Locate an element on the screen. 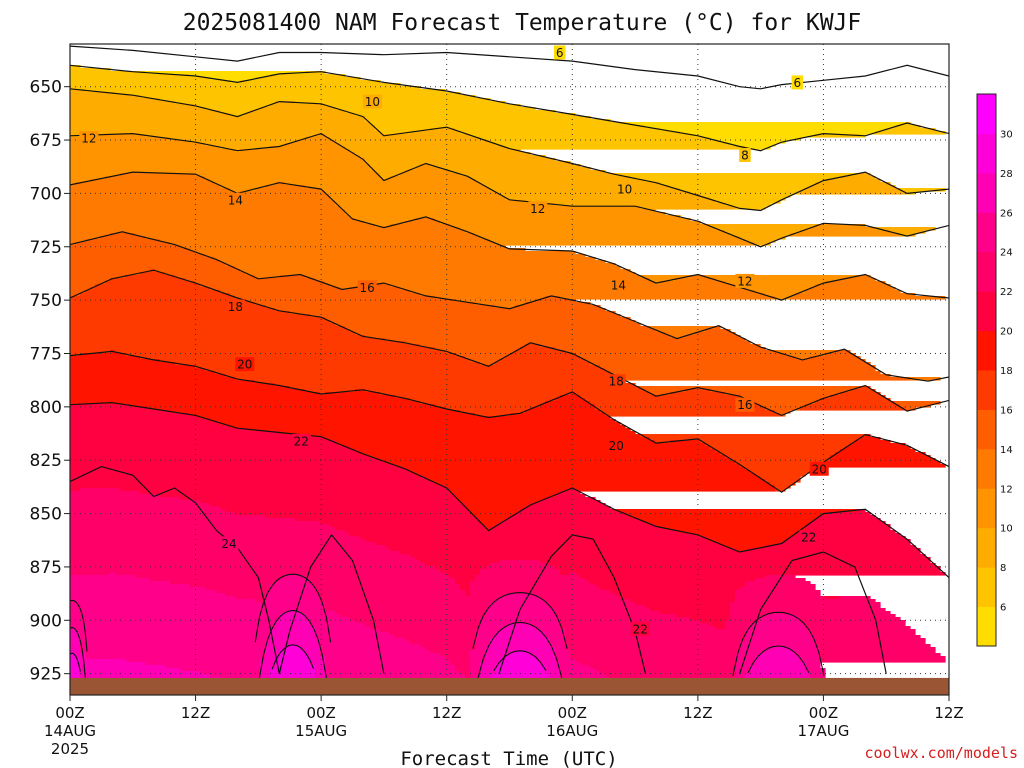  contour-label: 16 is located at coordinates (367, 288).